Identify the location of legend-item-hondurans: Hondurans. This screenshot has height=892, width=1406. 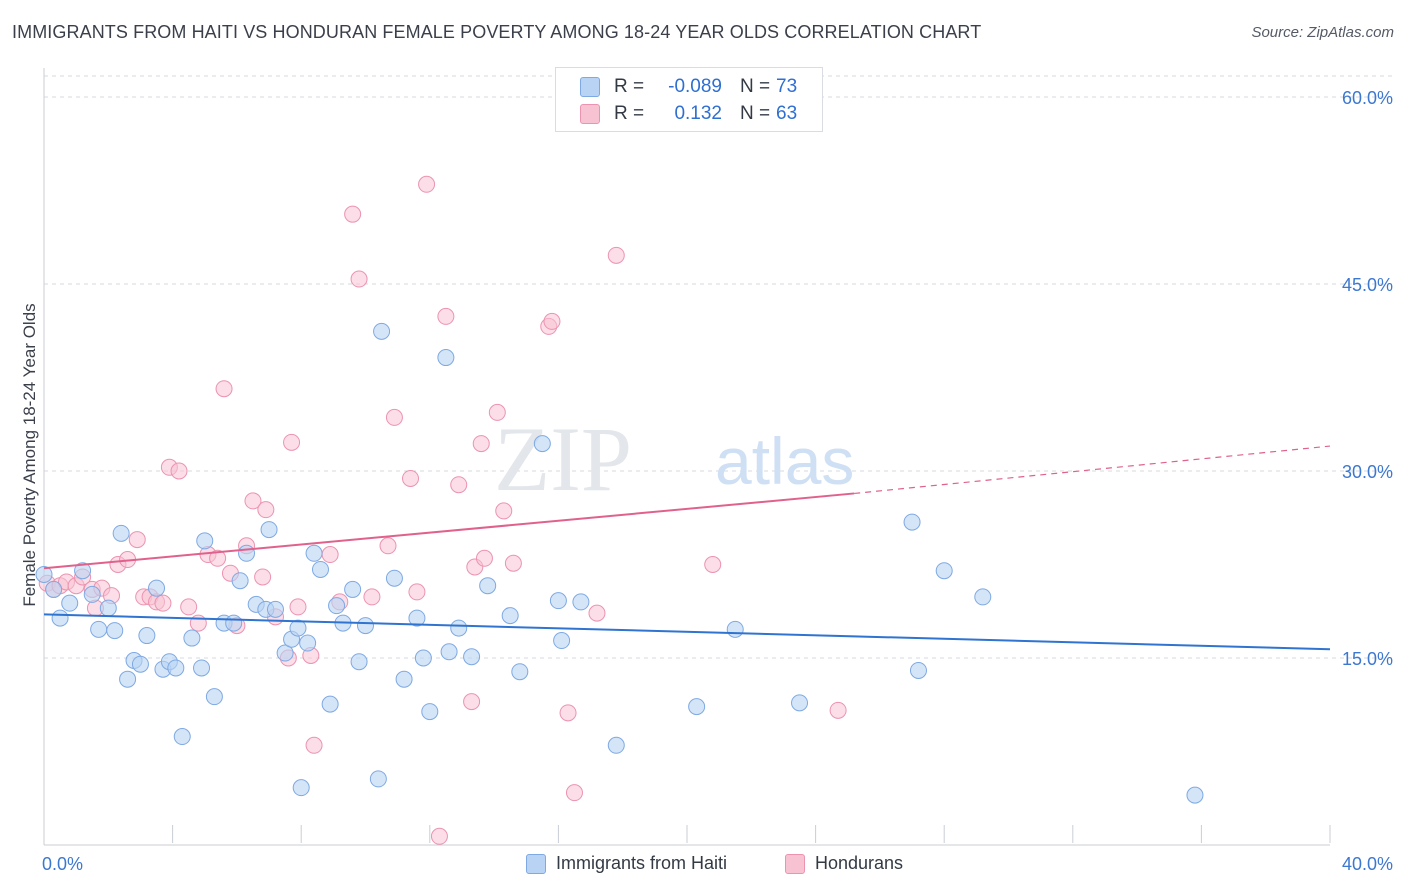
(844, 863).